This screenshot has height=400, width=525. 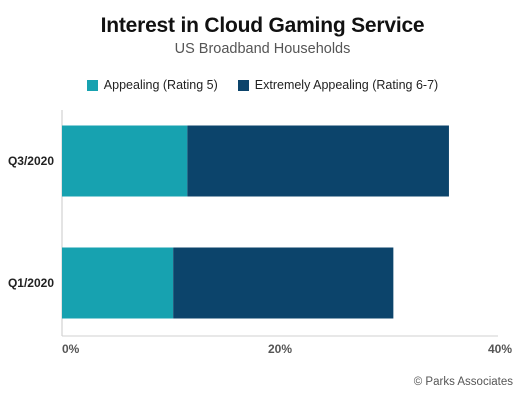 I want to click on chart-subtitle: US Broadband Households, so click(x=262, y=49).